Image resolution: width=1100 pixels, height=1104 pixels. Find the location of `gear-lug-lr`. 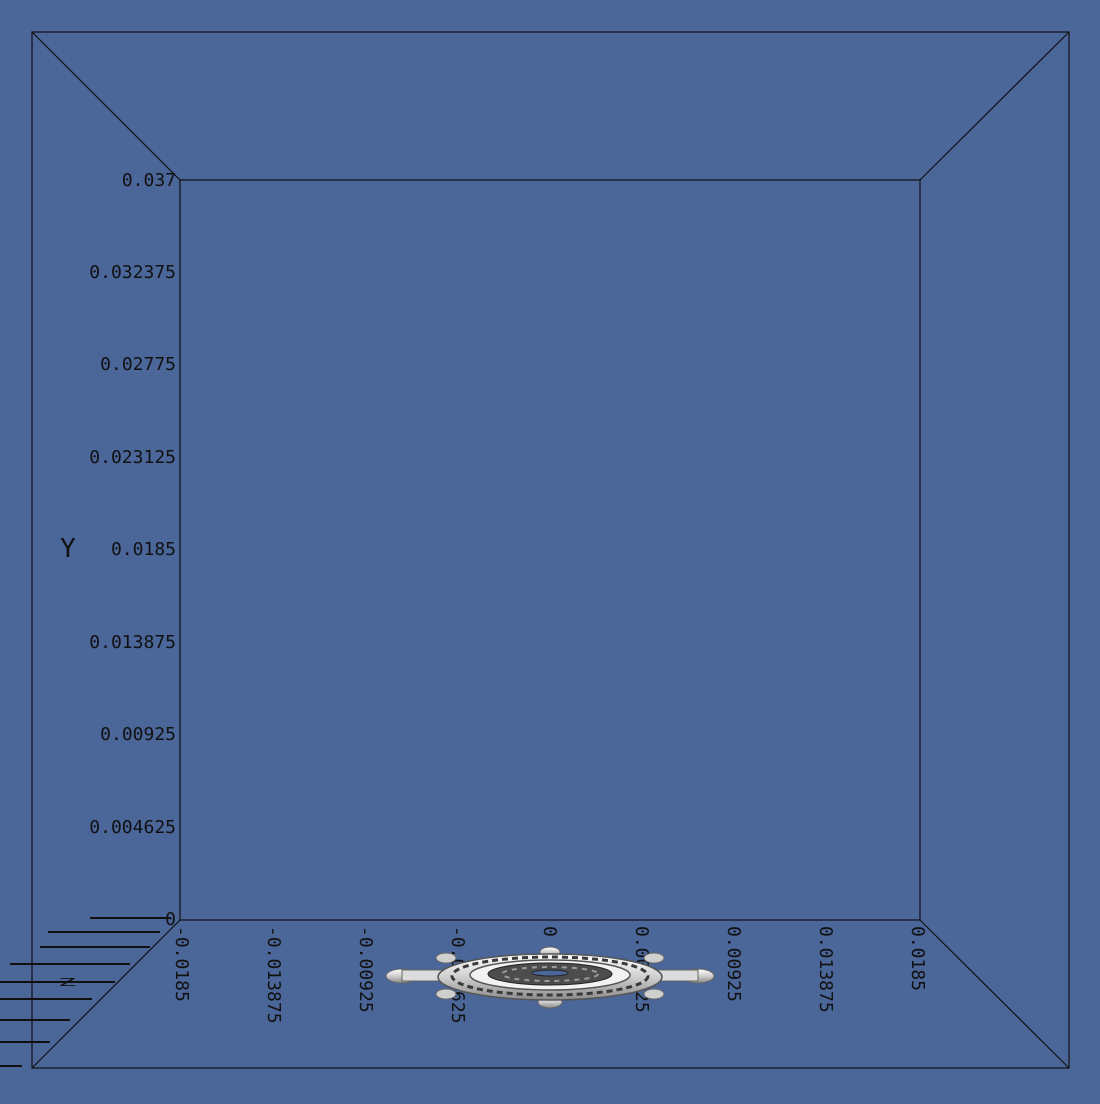

gear-lug-lr is located at coordinates (654, 994).